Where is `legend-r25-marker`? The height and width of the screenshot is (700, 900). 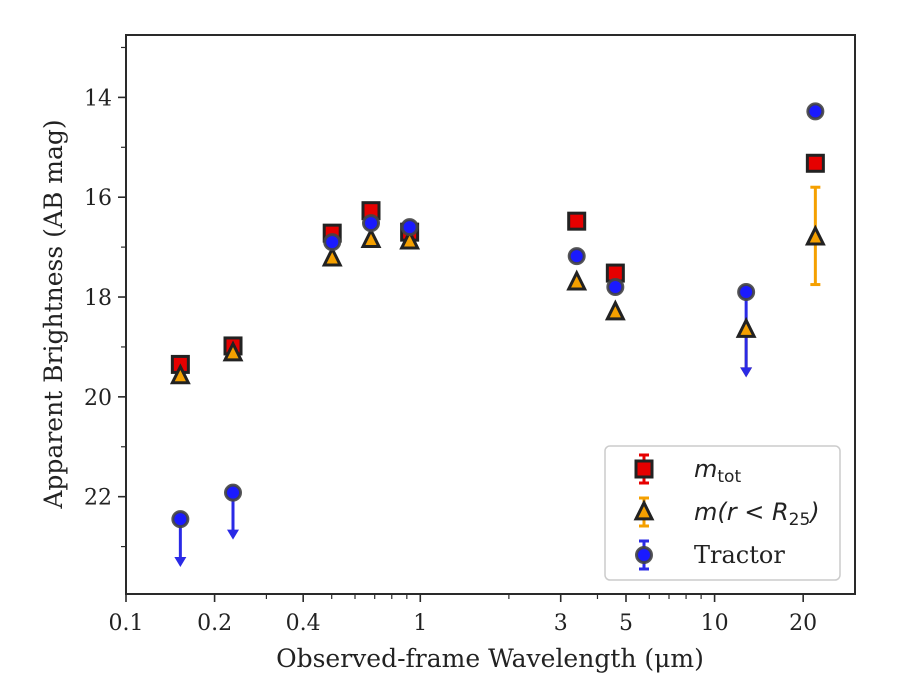 legend-r25-marker is located at coordinates (644, 510).